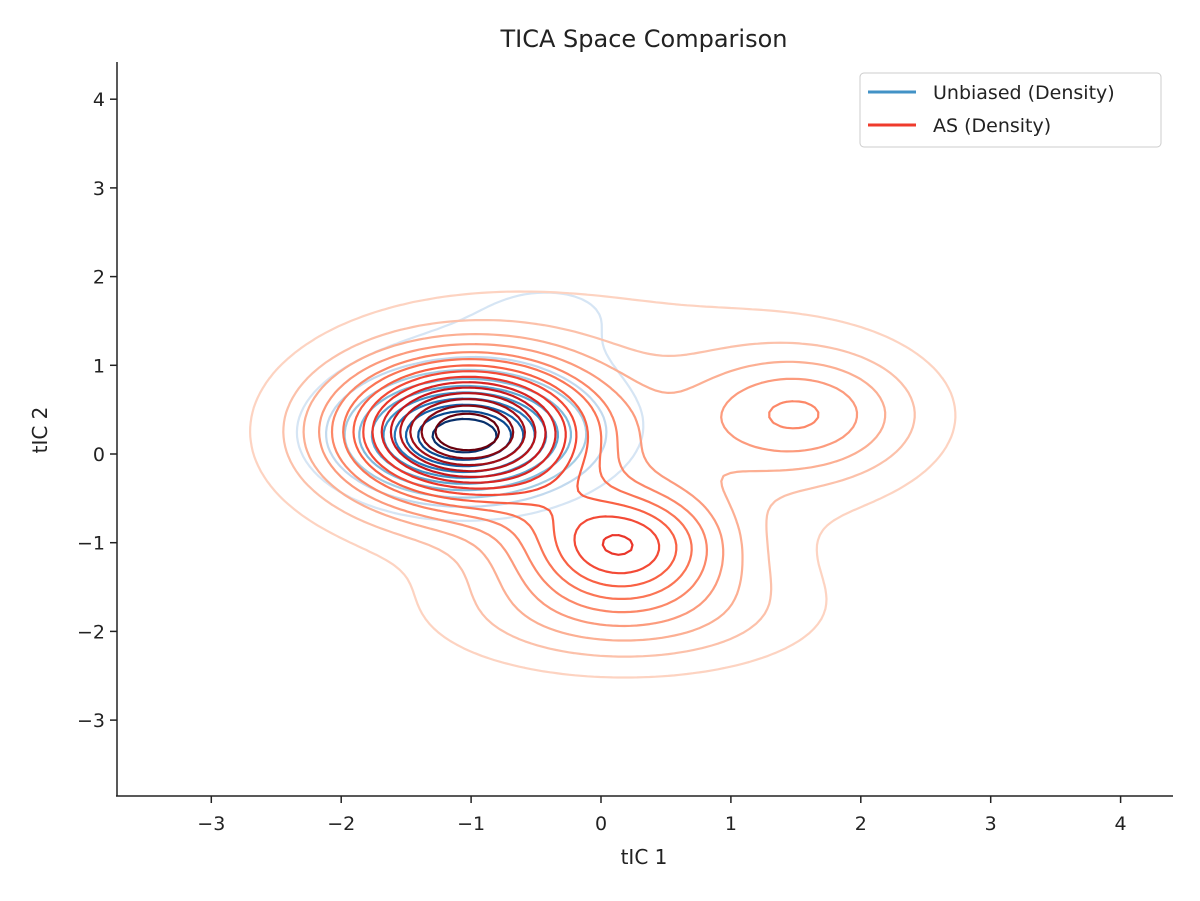 This screenshot has width=1200, height=901. Describe the element at coordinates (40, 430) in the screenshot. I see `y-axis-title: tIC 2` at that location.